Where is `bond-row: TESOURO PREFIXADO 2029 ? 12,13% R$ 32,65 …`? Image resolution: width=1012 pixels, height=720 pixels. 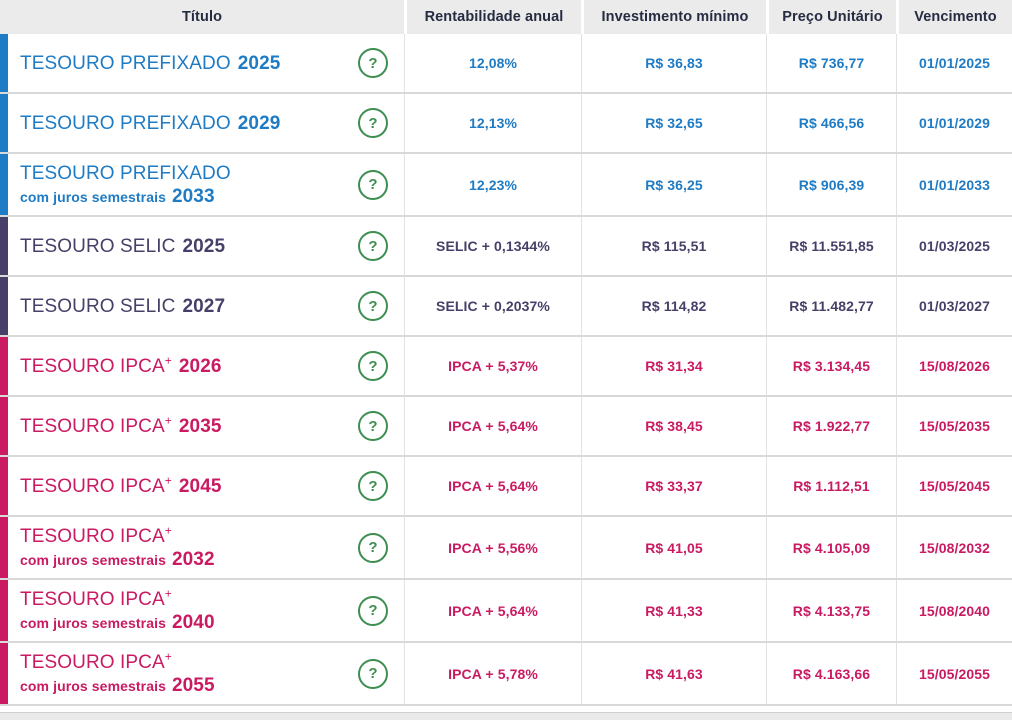 bond-row: TESOURO PREFIXADO 2029 ? 12,13% R$ 32,65 … is located at coordinates (506, 124).